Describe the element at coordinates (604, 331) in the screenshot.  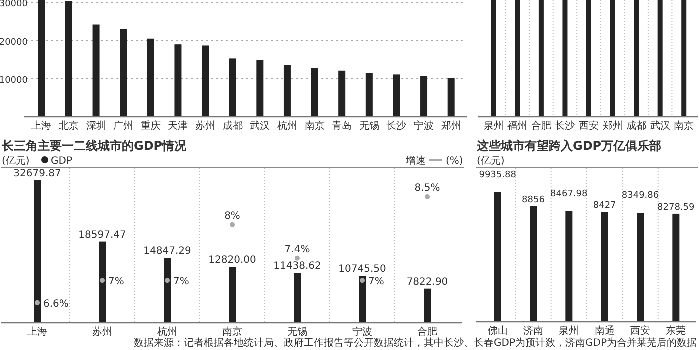
I see `x-tick-label: 南通` at that location.